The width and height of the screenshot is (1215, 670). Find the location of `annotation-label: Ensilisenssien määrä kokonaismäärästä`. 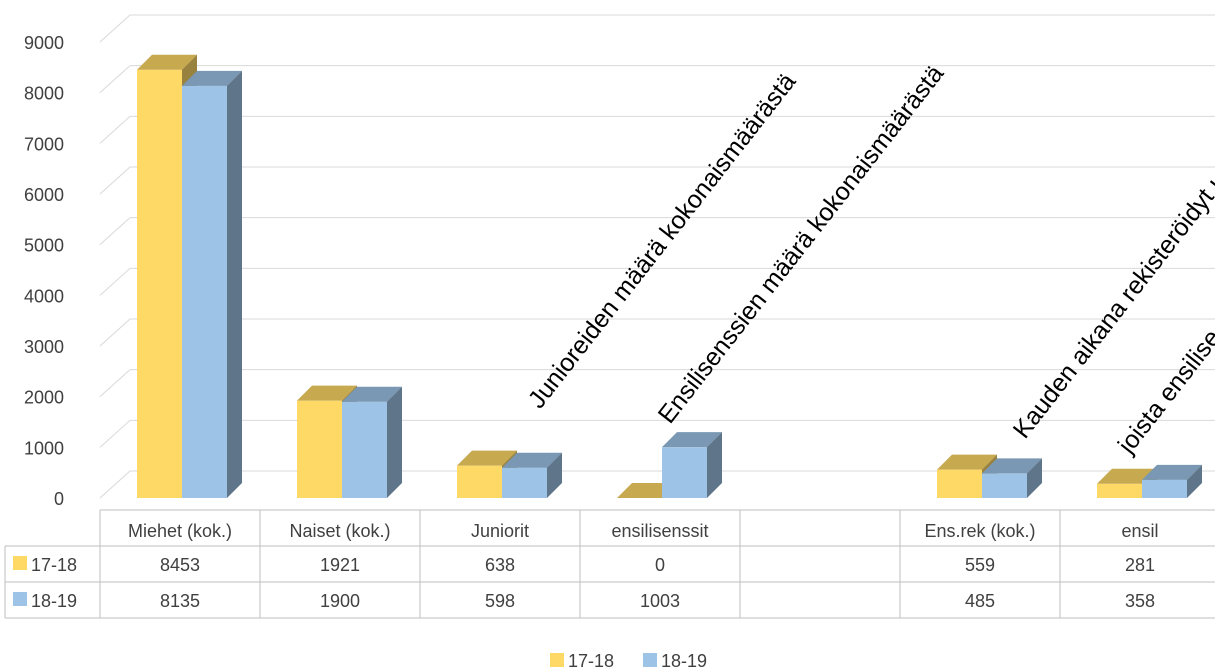

annotation-label: Ensilisenssien määrä kokonaismäärästä is located at coordinates (801, 244).